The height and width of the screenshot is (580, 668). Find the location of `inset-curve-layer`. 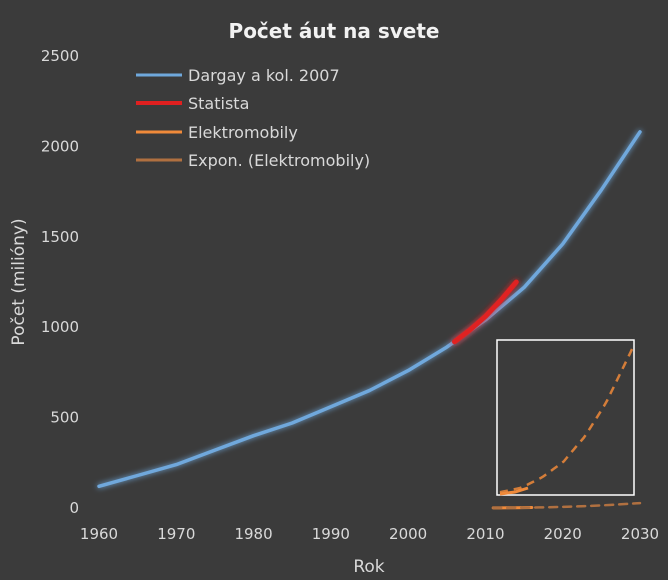

inset-curve-layer is located at coordinates (567, 420).